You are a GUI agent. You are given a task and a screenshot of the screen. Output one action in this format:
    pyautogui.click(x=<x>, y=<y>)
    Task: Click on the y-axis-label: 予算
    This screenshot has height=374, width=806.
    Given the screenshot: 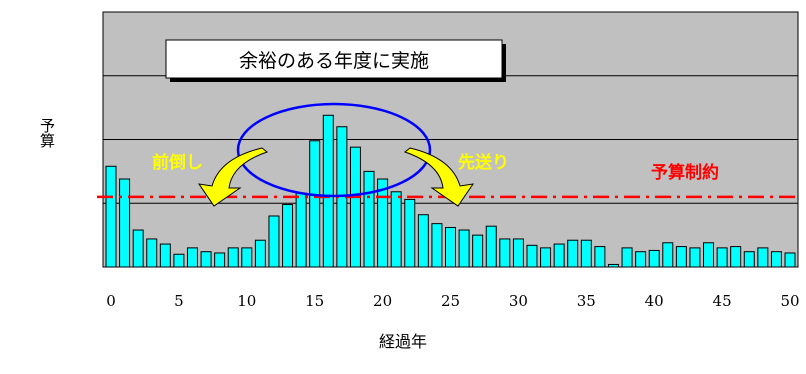 What is the action you would take?
    pyautogui.click(x=47, y=133)
    